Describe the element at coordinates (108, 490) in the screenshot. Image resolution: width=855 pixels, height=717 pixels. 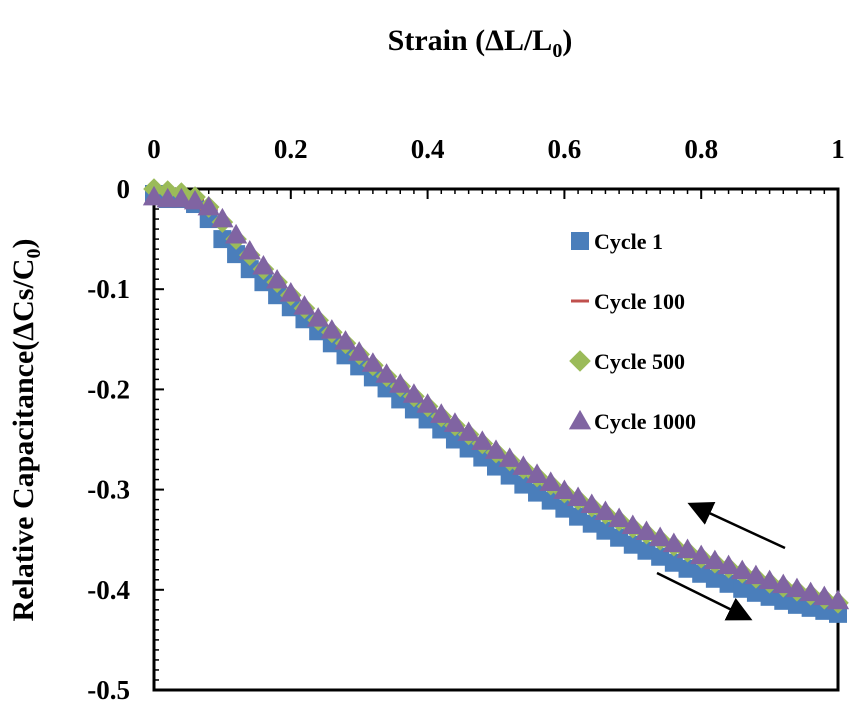
I see `y-tick-label: -0.3` at that location.